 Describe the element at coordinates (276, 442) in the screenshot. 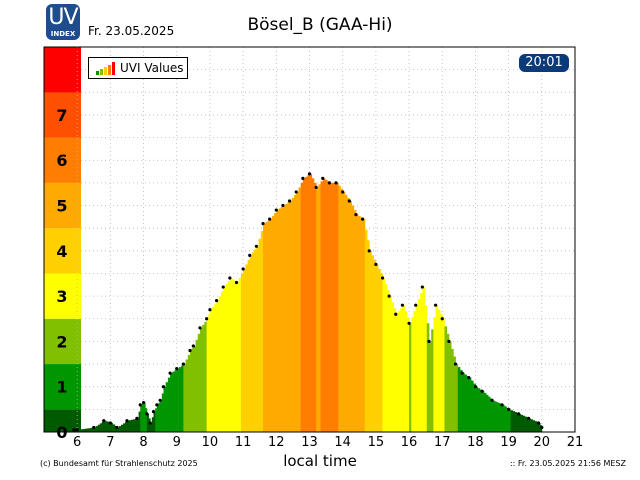

I see `x-tick-label: 12` at that location.